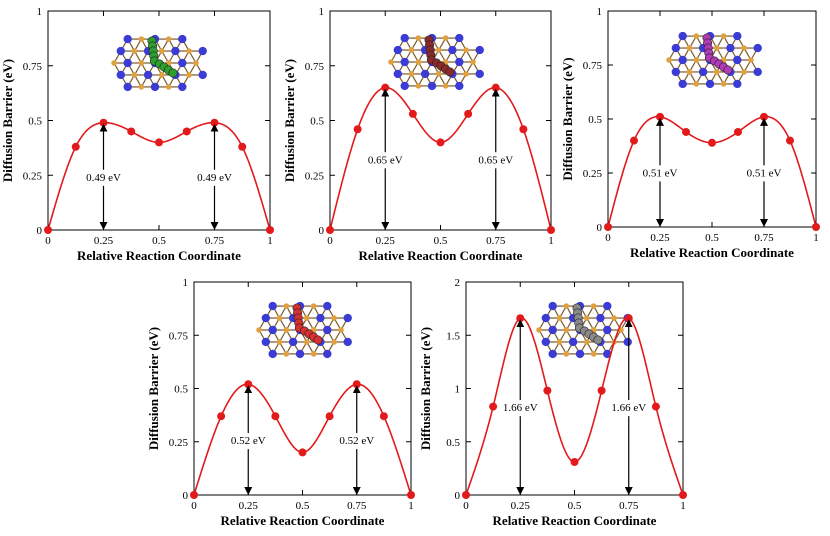  Describe the element at coordinates (7, 120) in the screenshot. I see `y-axis-title: Diffusion Barrier (eV)` at that location.